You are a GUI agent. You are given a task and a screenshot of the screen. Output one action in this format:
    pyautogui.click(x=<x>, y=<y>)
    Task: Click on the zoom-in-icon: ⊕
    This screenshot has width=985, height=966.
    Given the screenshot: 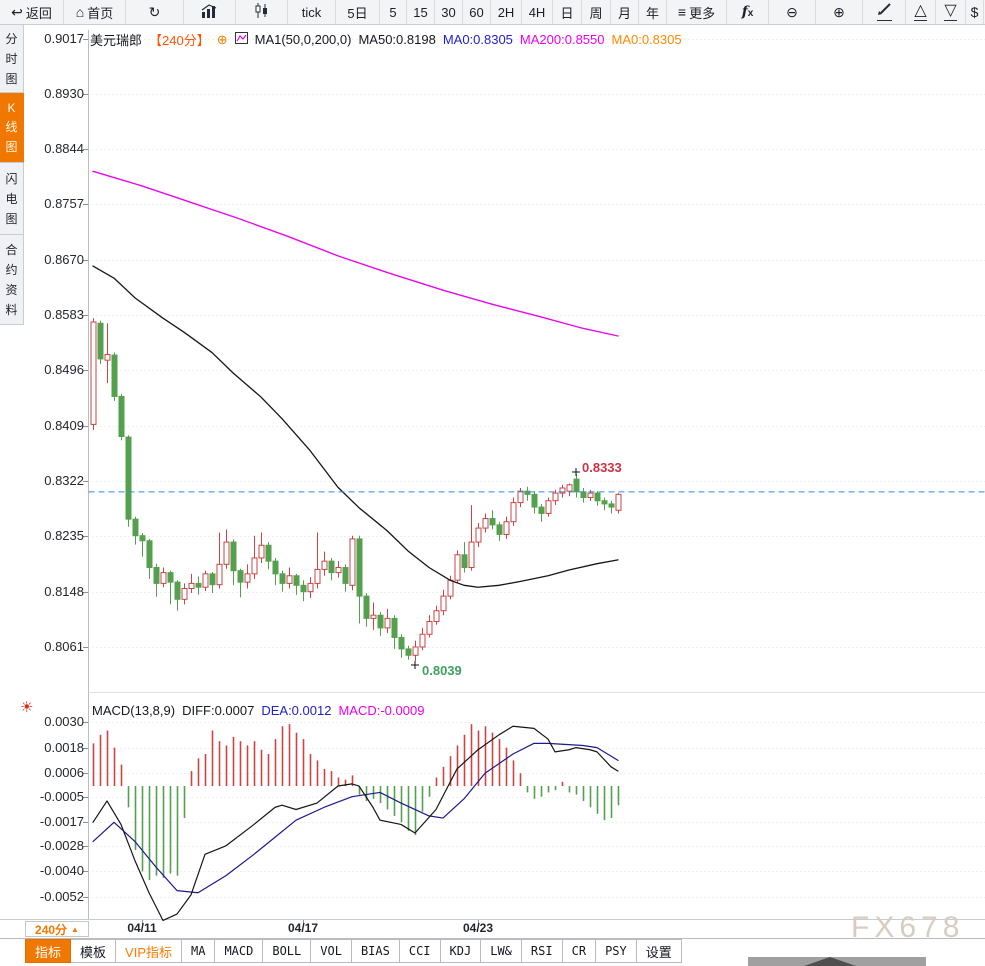 What is the action you would take?
    pyautogui.click(x=839, y=12)
    